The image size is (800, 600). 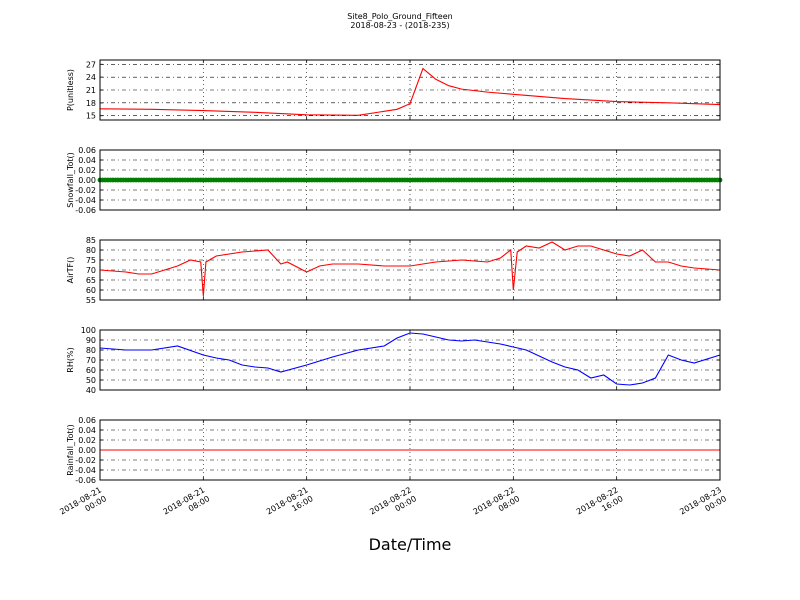 I want to click on y-tick-label: 55, so click(x=91, y=300).